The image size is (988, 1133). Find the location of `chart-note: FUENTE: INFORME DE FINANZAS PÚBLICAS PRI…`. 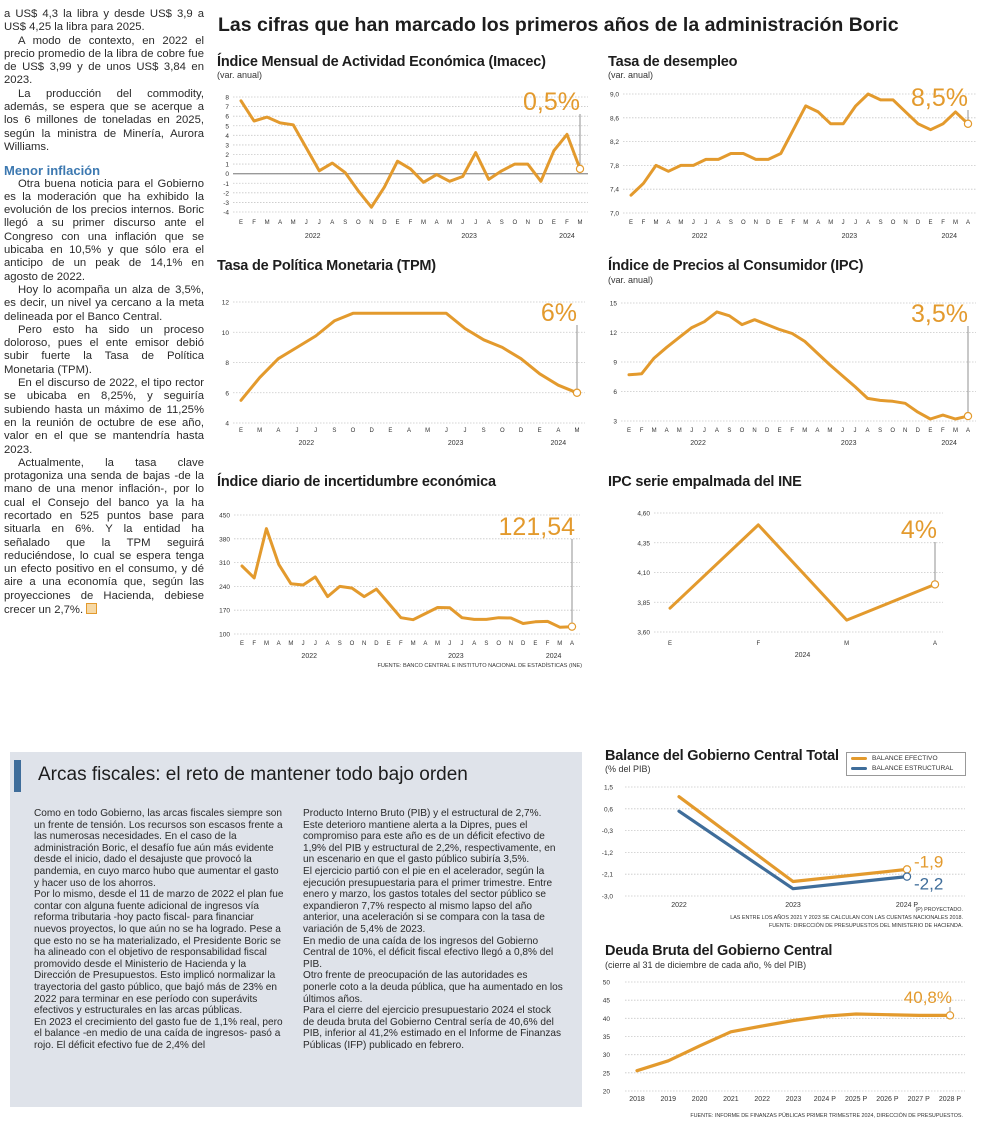

chart-note: FUENTE: INFORME DE FINANZAS PÚBLICAS PRI… is located at coordinates (826, 1115).